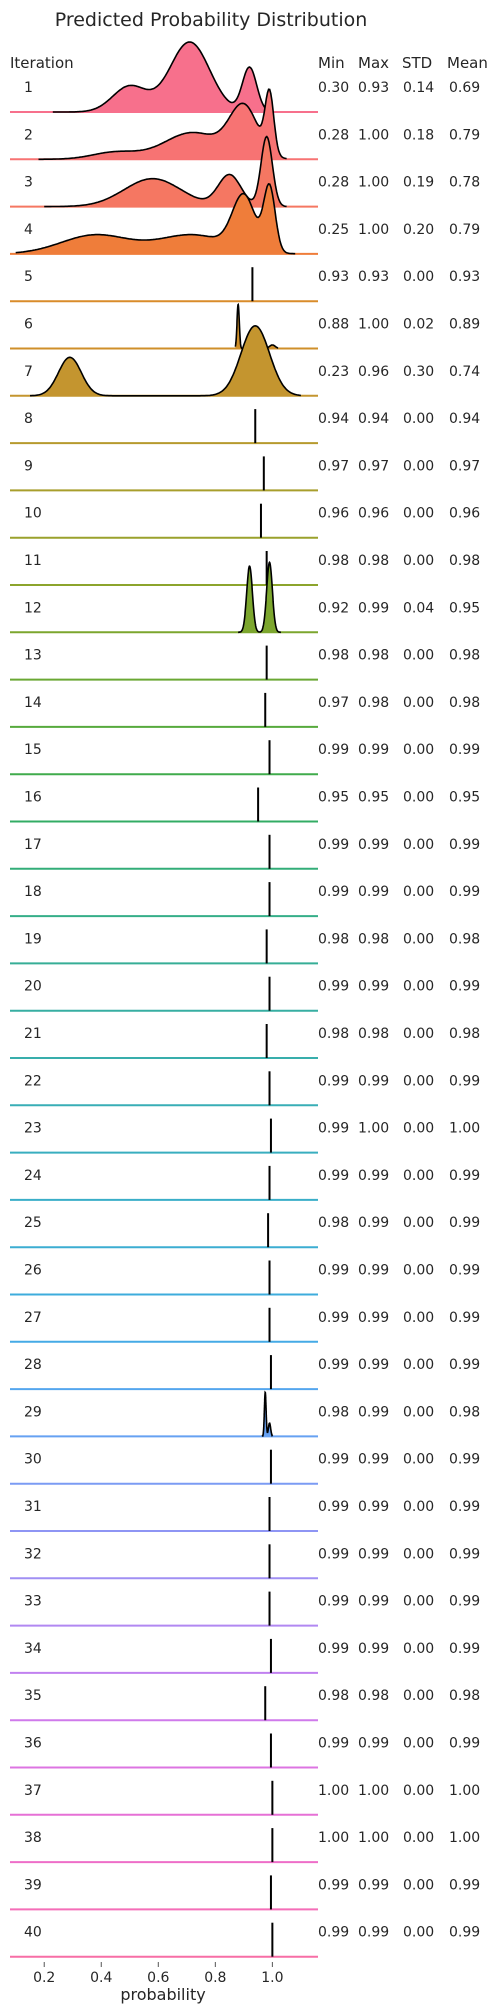 The width and height of the screenshot is (503, 2014). What do you see at coordinates (245, 1798) in the screenshot?
I see `ridge-row-37: 37 1.00 1.00 0.00 1.00` at bounding box center [245, 1798].